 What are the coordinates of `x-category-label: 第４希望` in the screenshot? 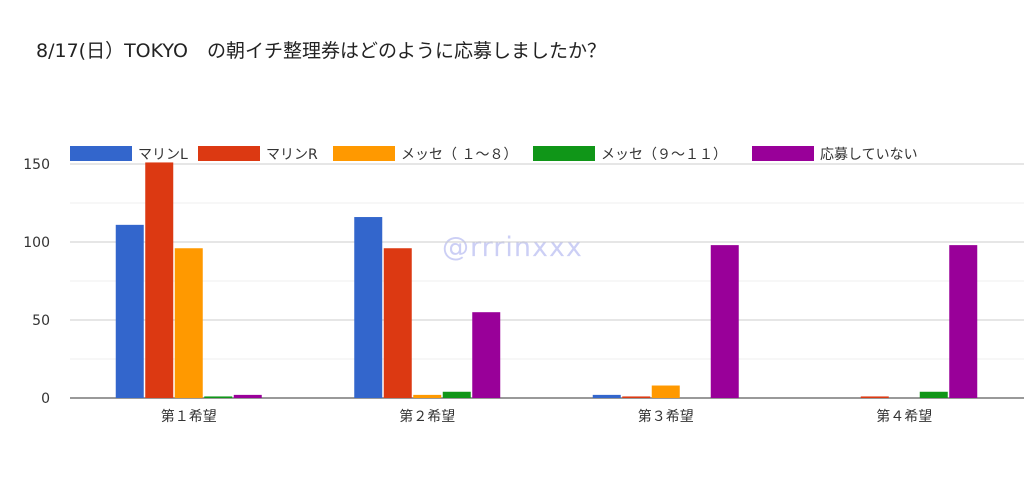 It's located at (904, 416).